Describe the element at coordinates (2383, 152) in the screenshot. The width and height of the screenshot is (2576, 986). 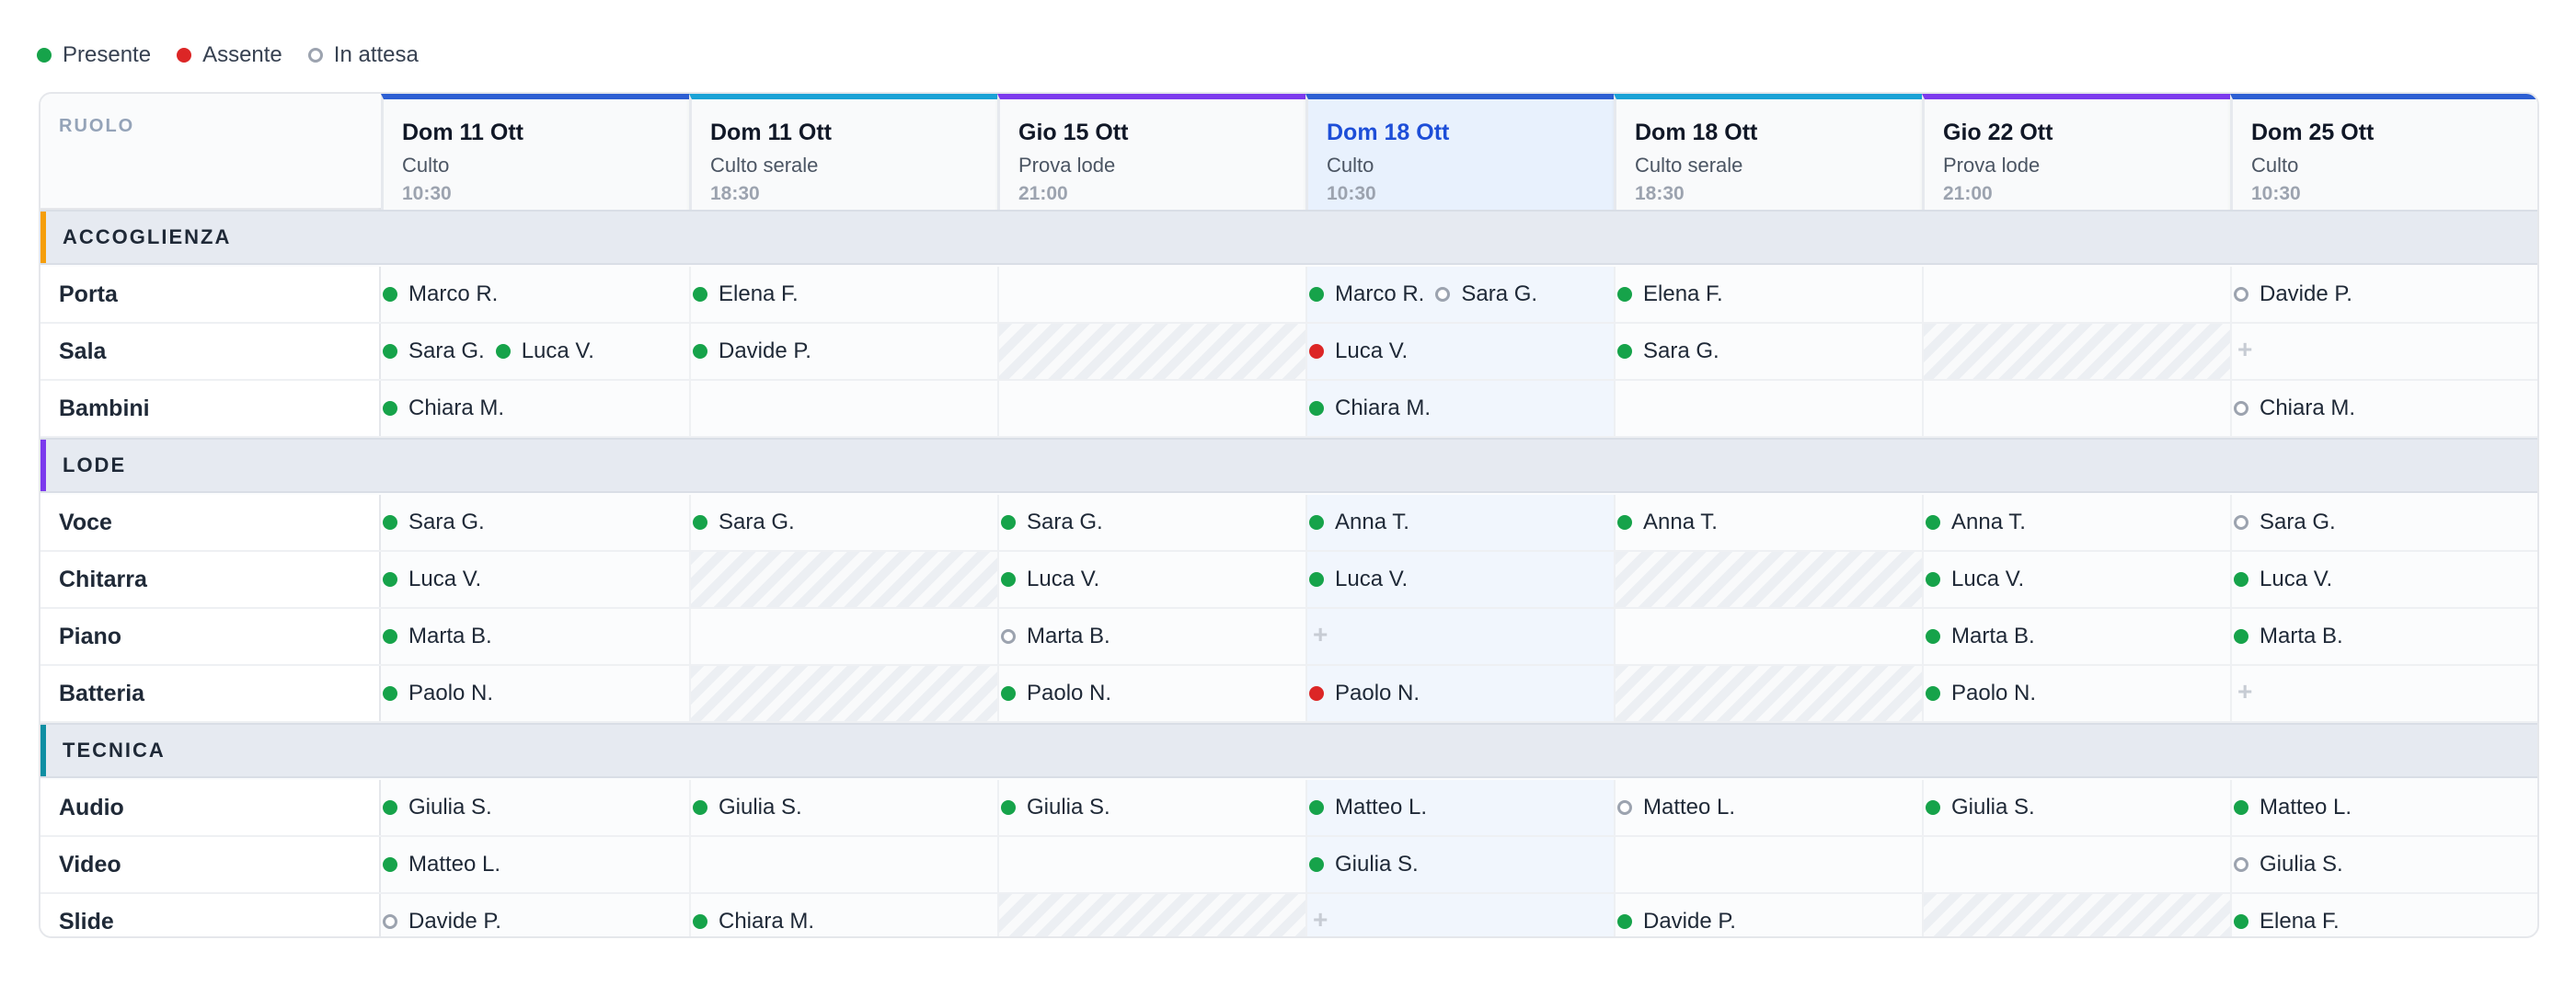
I see `service-header-7: Dom 25 Ott Culto 10:30` at that location.